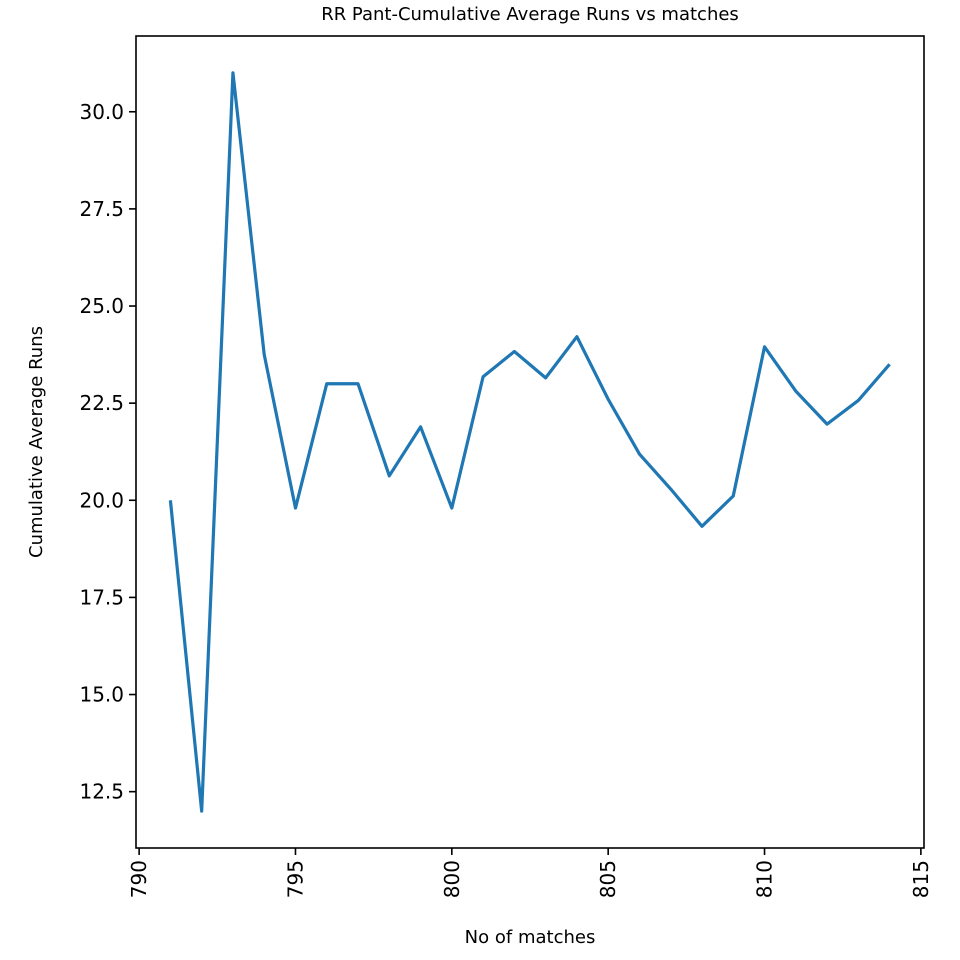 This screenshot has width=960, height=960. Describe the element at coordinates (295, 879) in the screenshot. I see `x-tick-label: 795` at that location.